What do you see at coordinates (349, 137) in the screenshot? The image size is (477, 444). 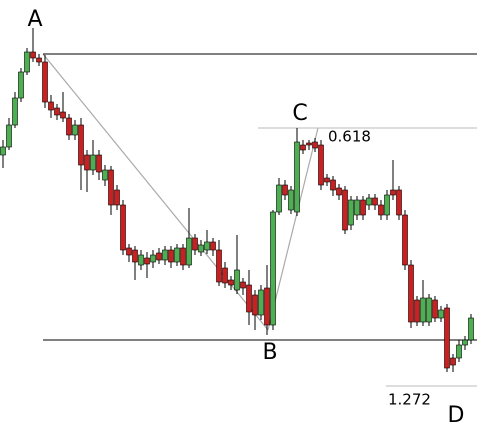 I see `level-label: 0.618` at bounding box center [349, 137].